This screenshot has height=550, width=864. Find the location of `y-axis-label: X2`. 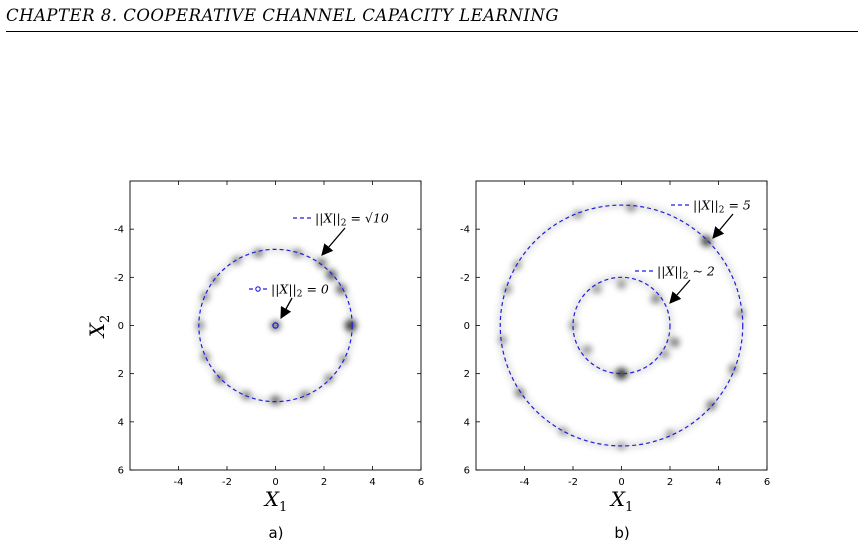

y-axis-label: X2 is located at coordinates (99, 327).